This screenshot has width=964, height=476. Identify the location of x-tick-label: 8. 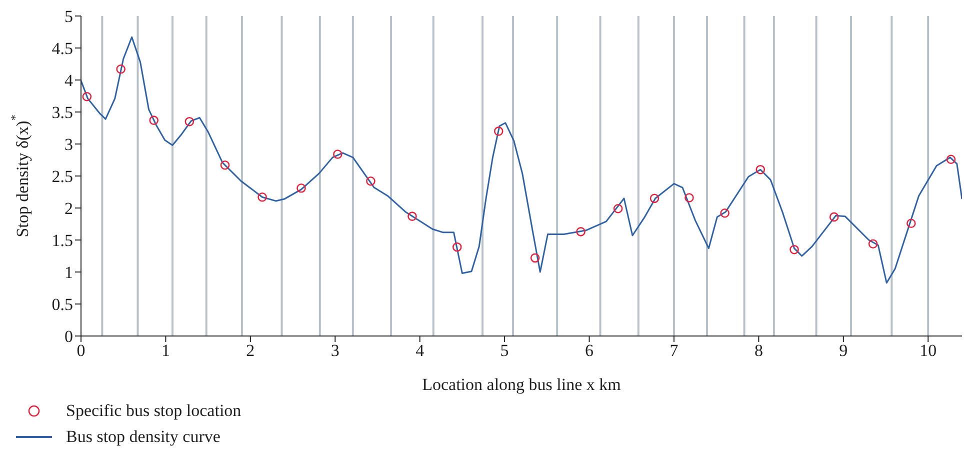
(758, 350).